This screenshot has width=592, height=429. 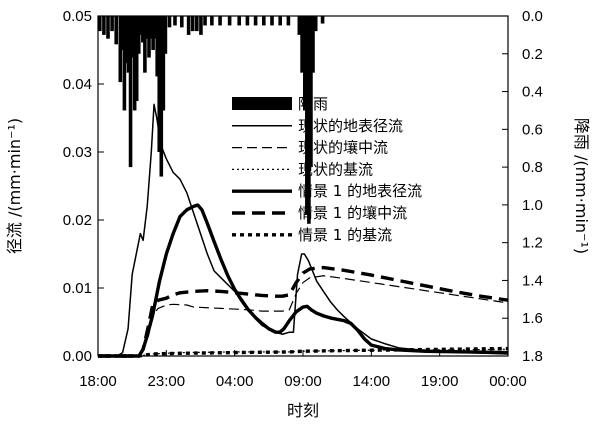 I want to click on right-y-tick-label: 1.0, so click(x=532, y=205).